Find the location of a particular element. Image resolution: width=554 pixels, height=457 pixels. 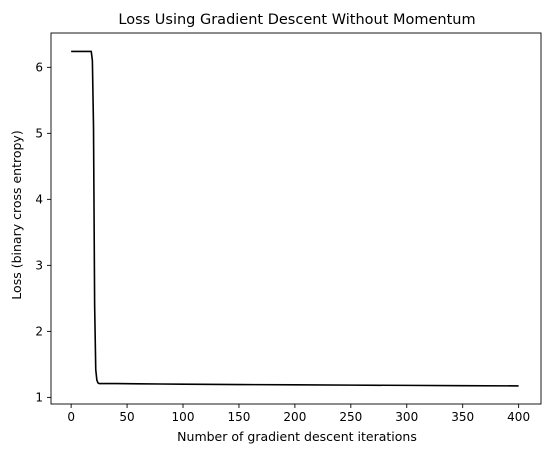

x-tick-label: 350 is located at coordinates (462, 417).